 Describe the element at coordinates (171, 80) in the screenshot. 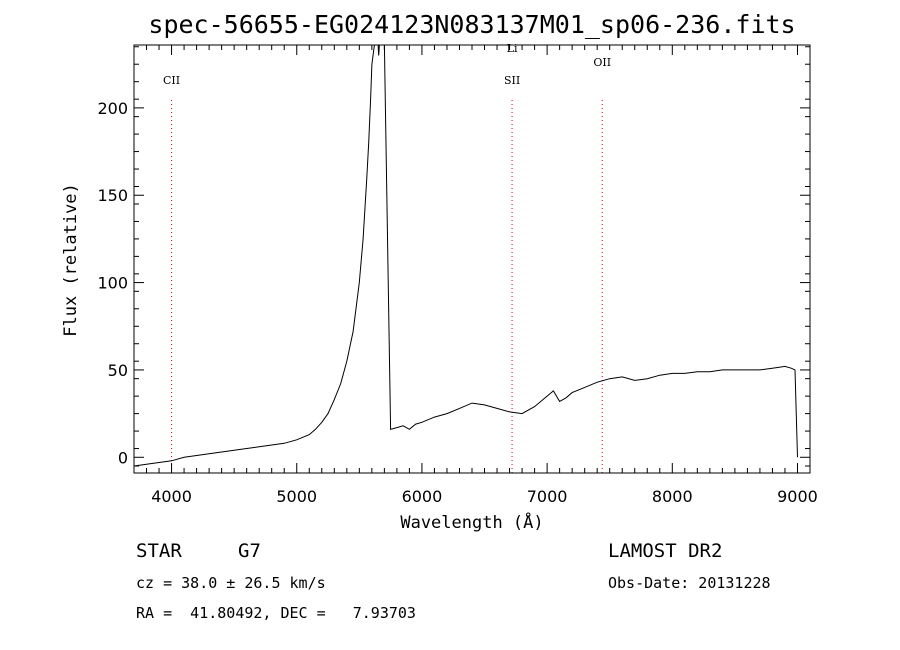

I see `spectral-line-label: CII` at that location.